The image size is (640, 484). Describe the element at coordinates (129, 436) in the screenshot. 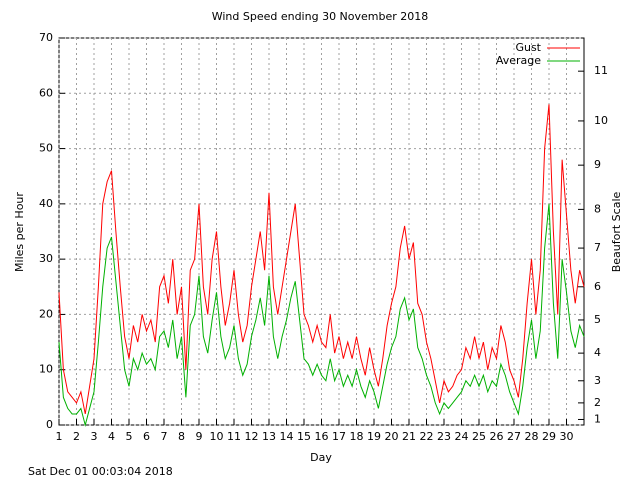

I see `x-tick-label: 5` at that location.